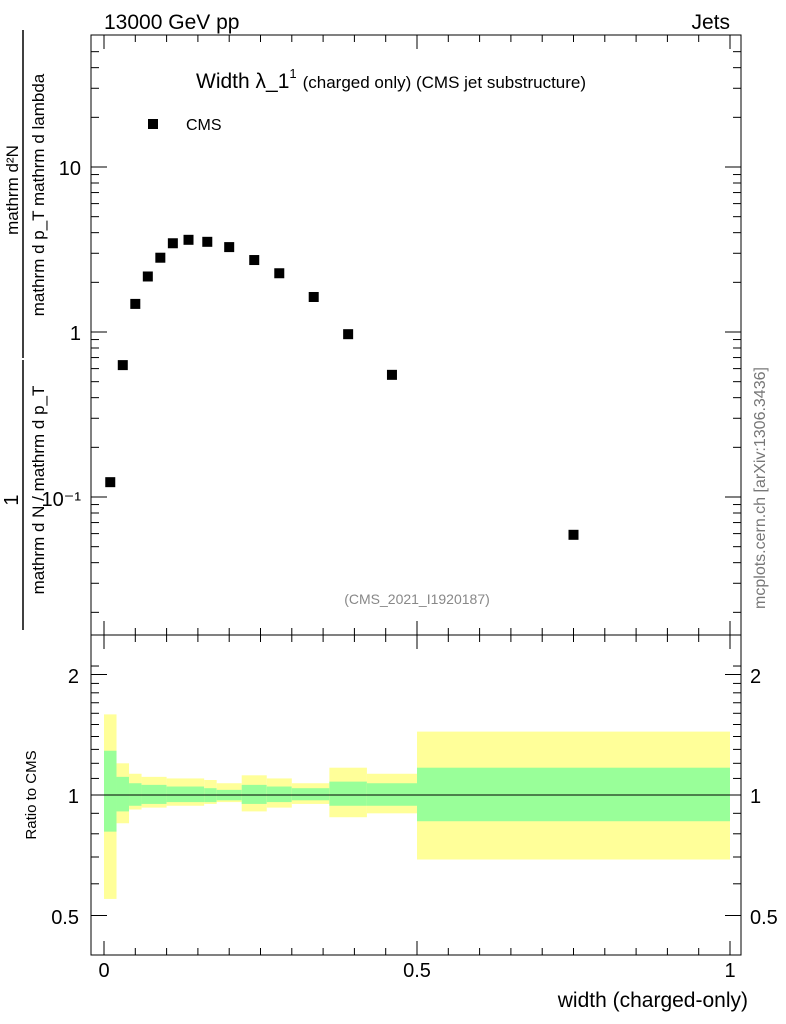 The image size is (786, 1024). Describe the element at coordinates (31, 794) in the screenshot. I see `ratio-y-label: Ratio to CMS` at that location.